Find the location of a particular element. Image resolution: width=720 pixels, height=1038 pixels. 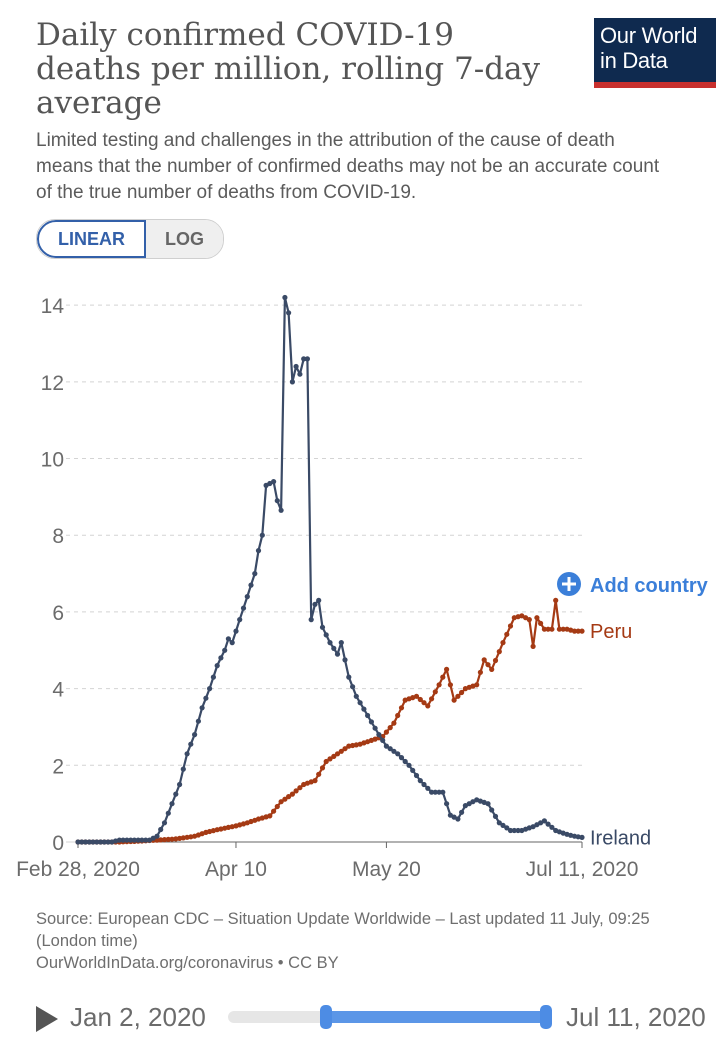

play-icon is located at coordinates (47, 1019).